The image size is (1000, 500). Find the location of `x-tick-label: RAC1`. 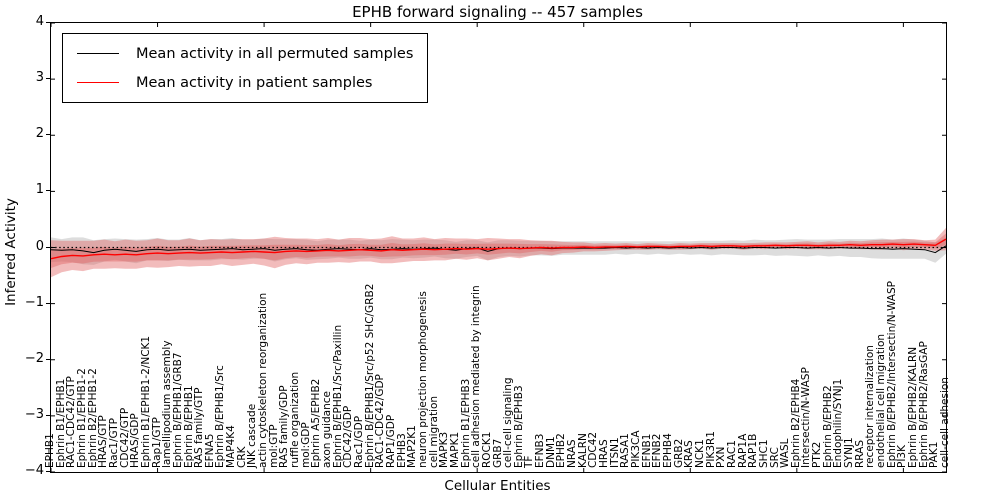

x-tick-label: RAC1 is located at coordinates (731, 454).